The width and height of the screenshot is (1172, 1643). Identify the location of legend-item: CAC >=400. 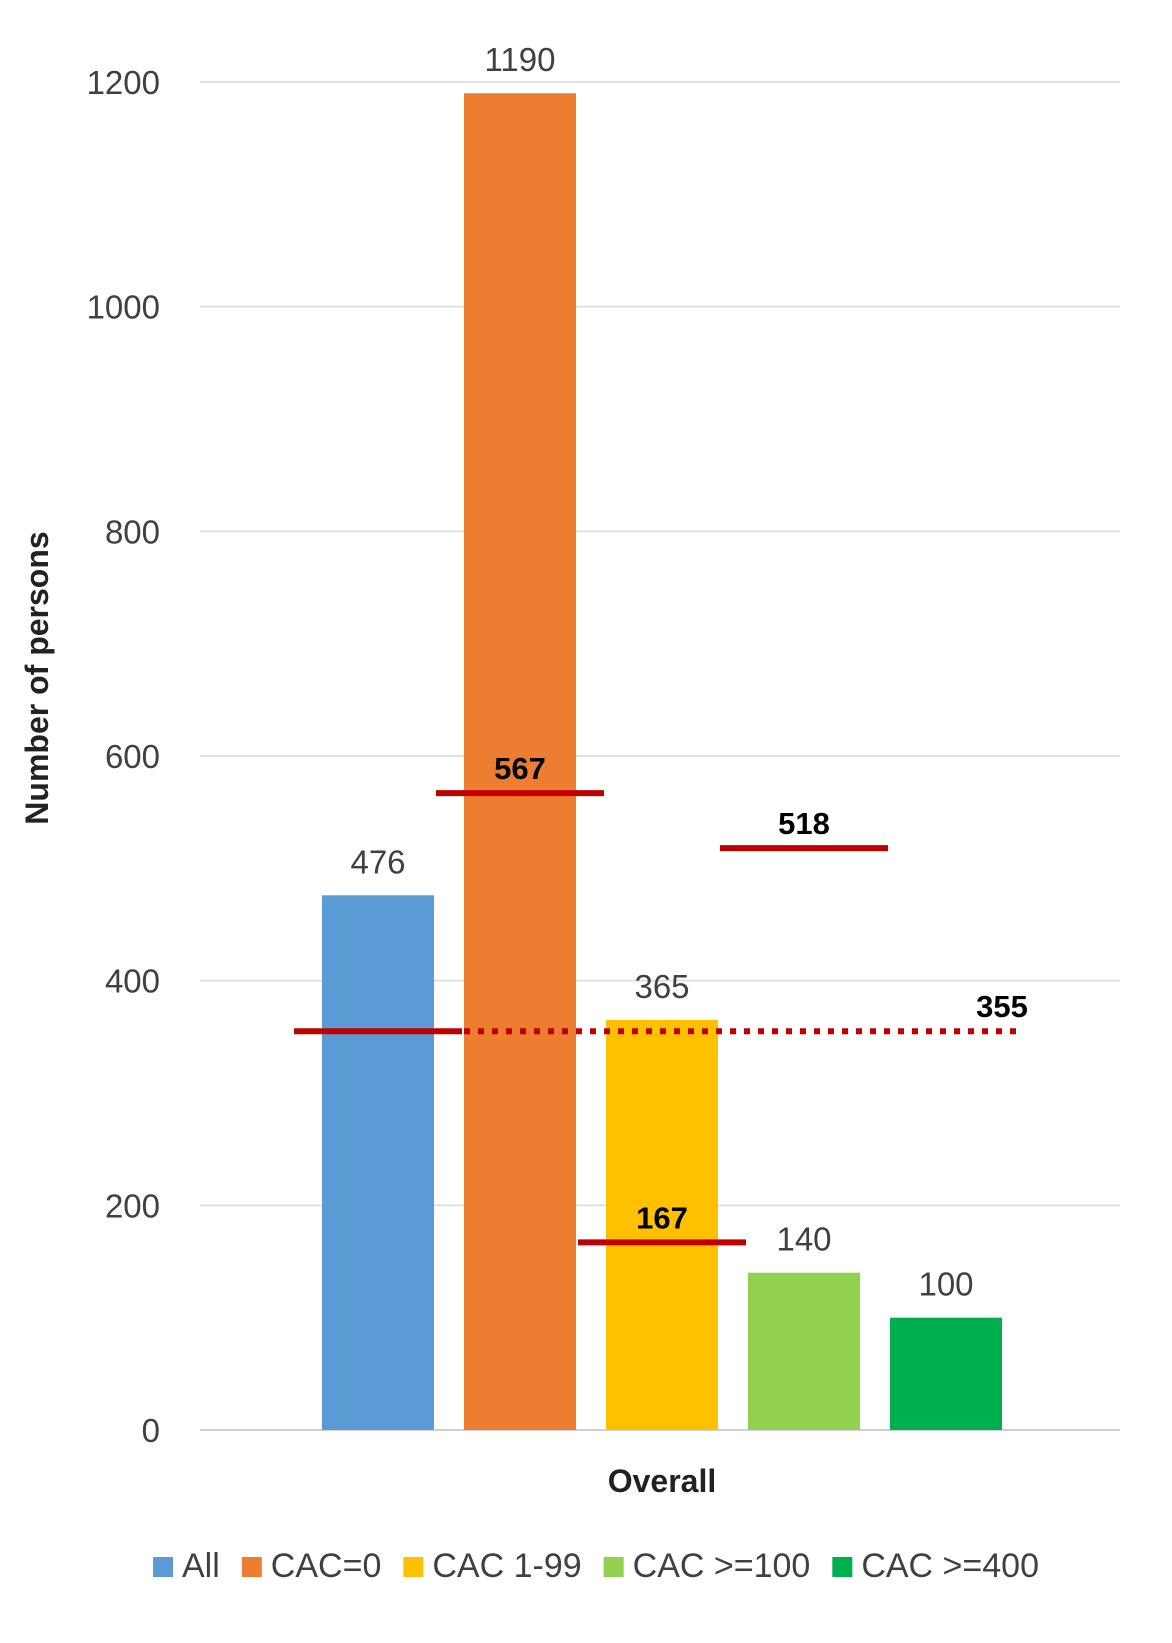
(935, 1566).